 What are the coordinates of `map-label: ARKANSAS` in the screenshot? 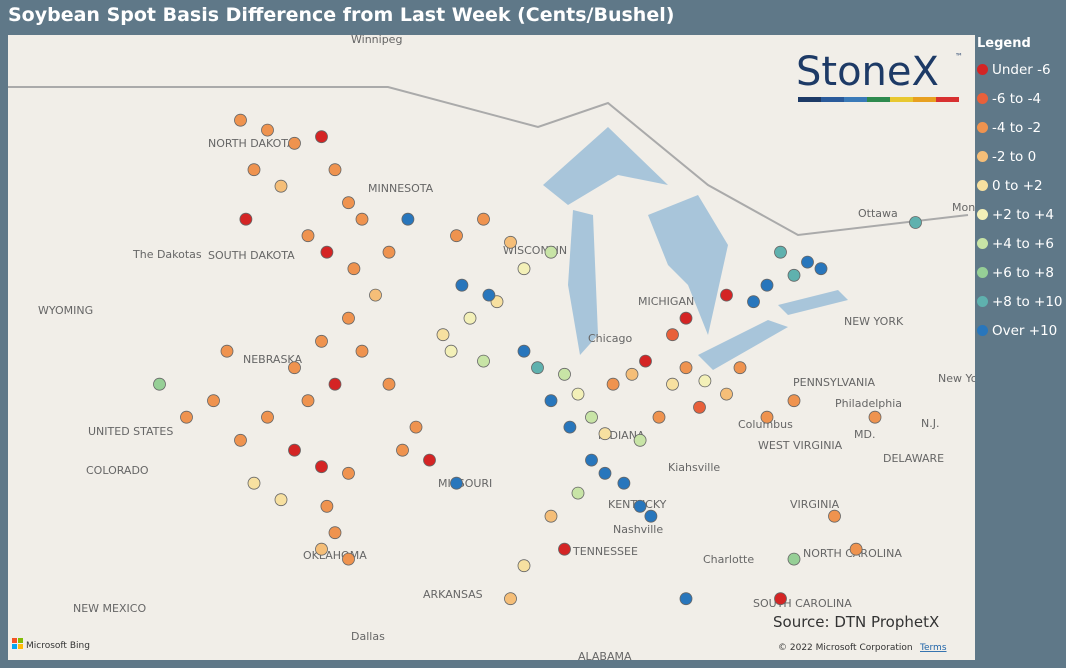 It's located at (453, 594).